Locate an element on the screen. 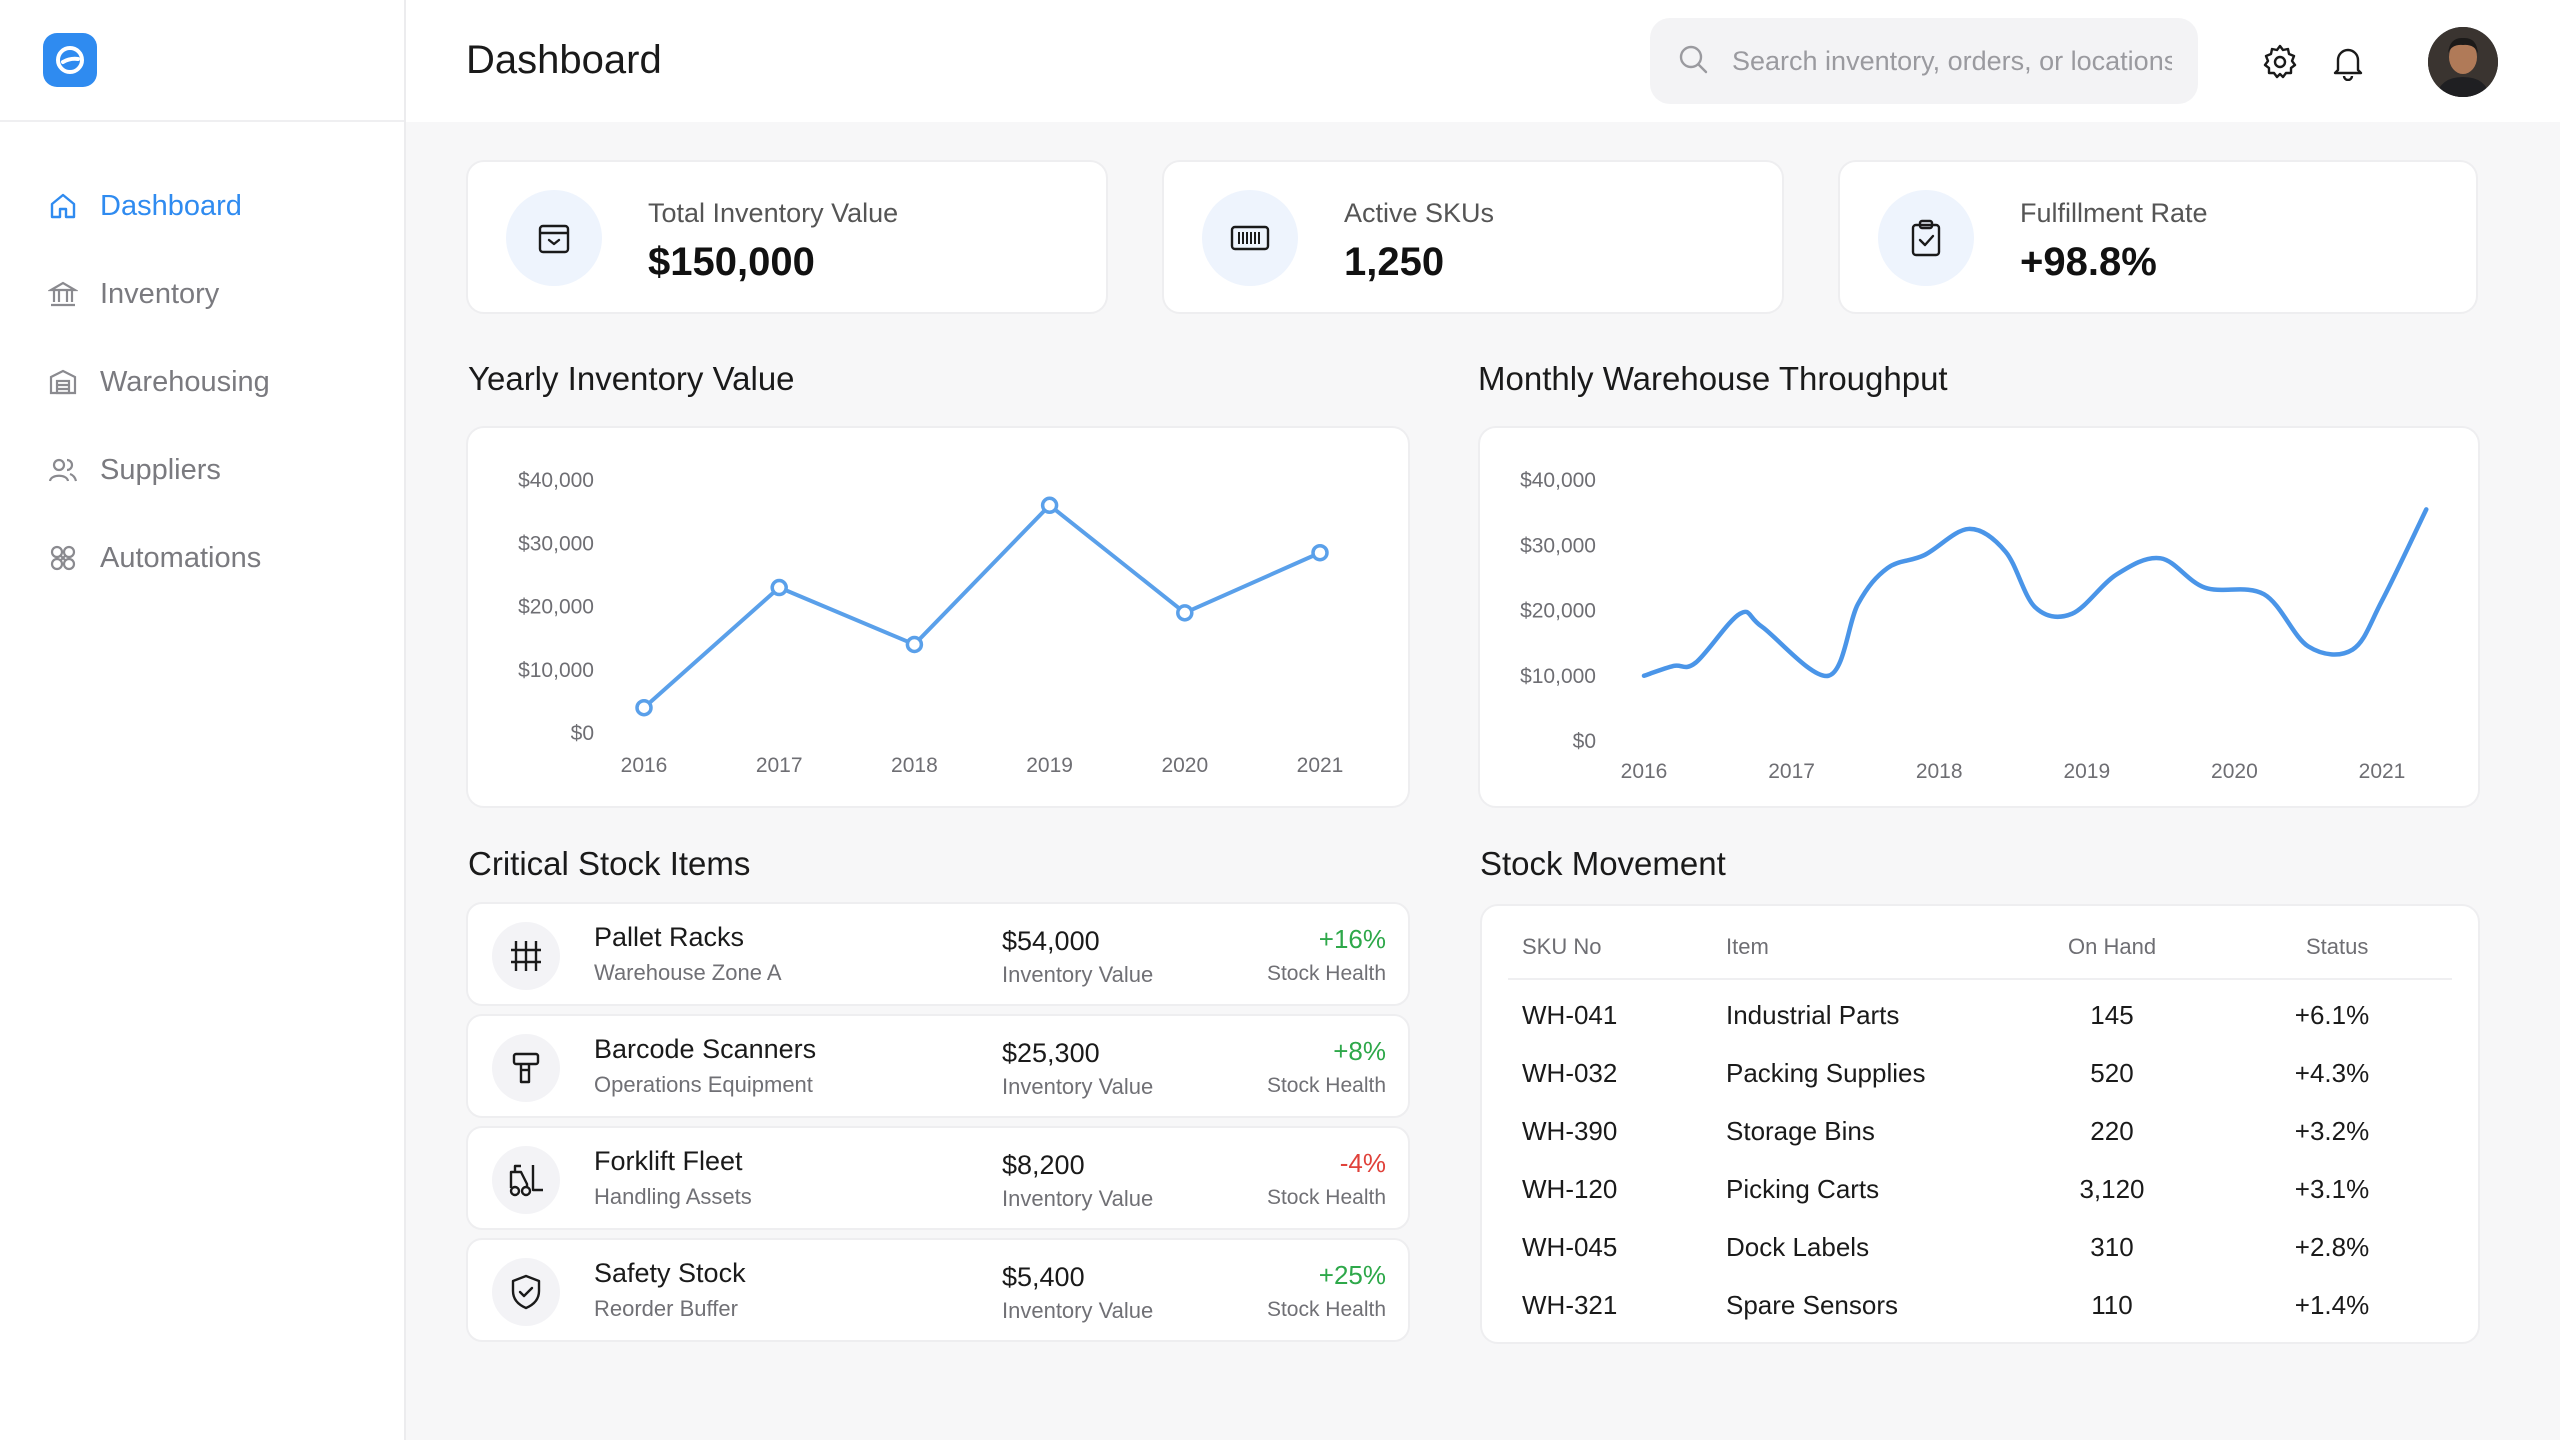  section-title-yearly: Yearly Inventory Value is located at coordinates (631, 378).